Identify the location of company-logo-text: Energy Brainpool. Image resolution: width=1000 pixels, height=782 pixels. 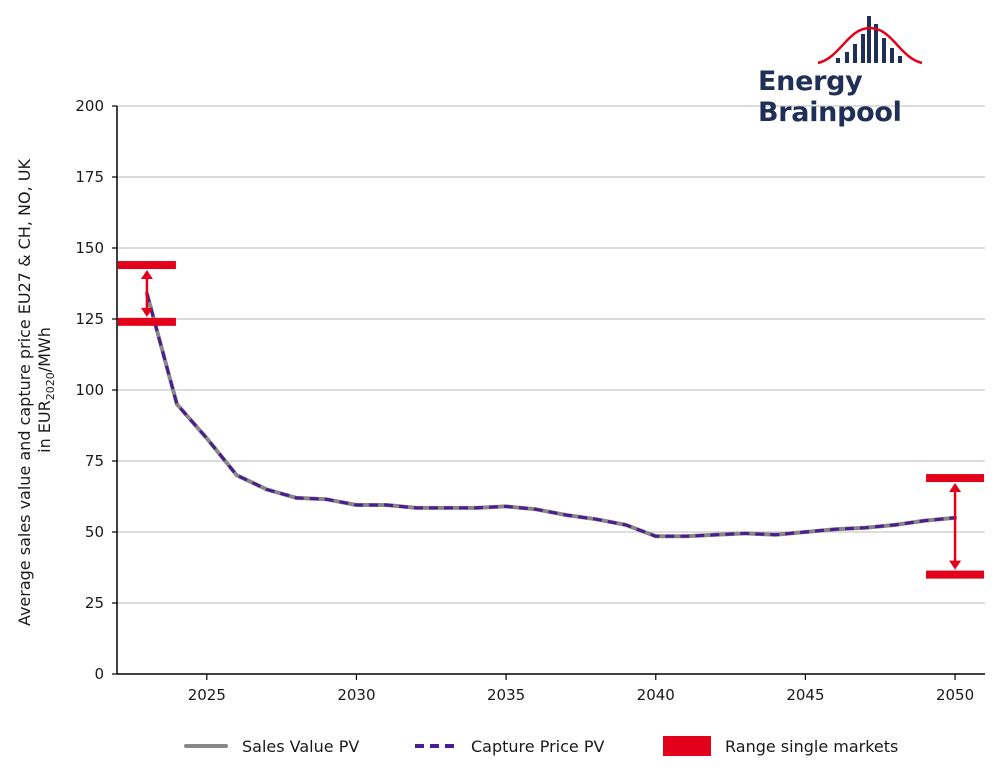
(830, 97).